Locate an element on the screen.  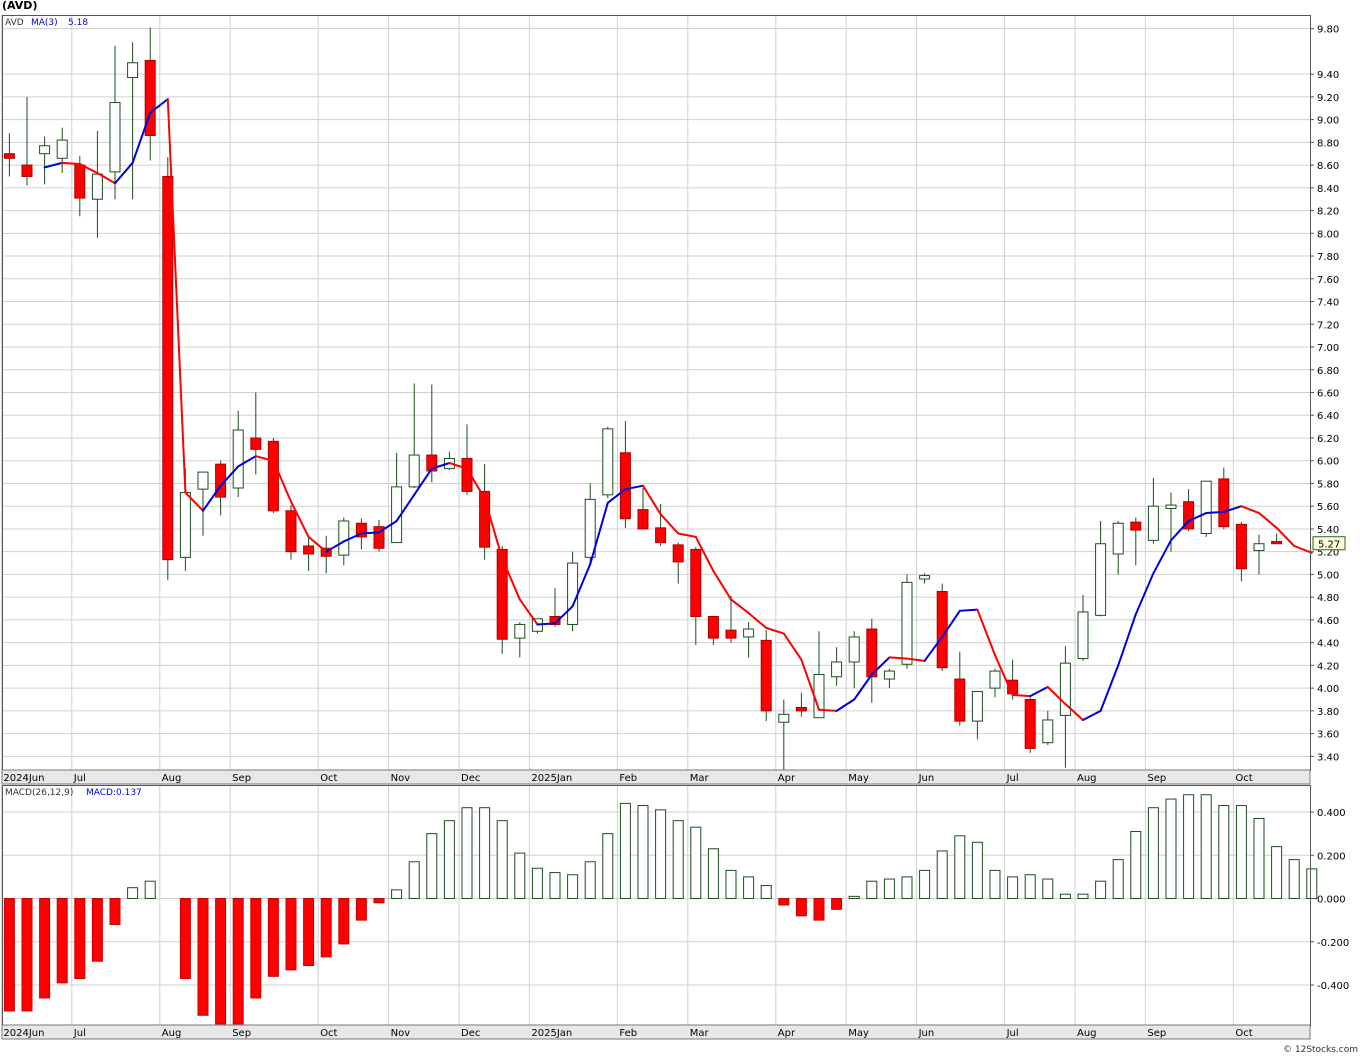
price-y-tick-label: 7.60 is located at coordinates (1328, 280).